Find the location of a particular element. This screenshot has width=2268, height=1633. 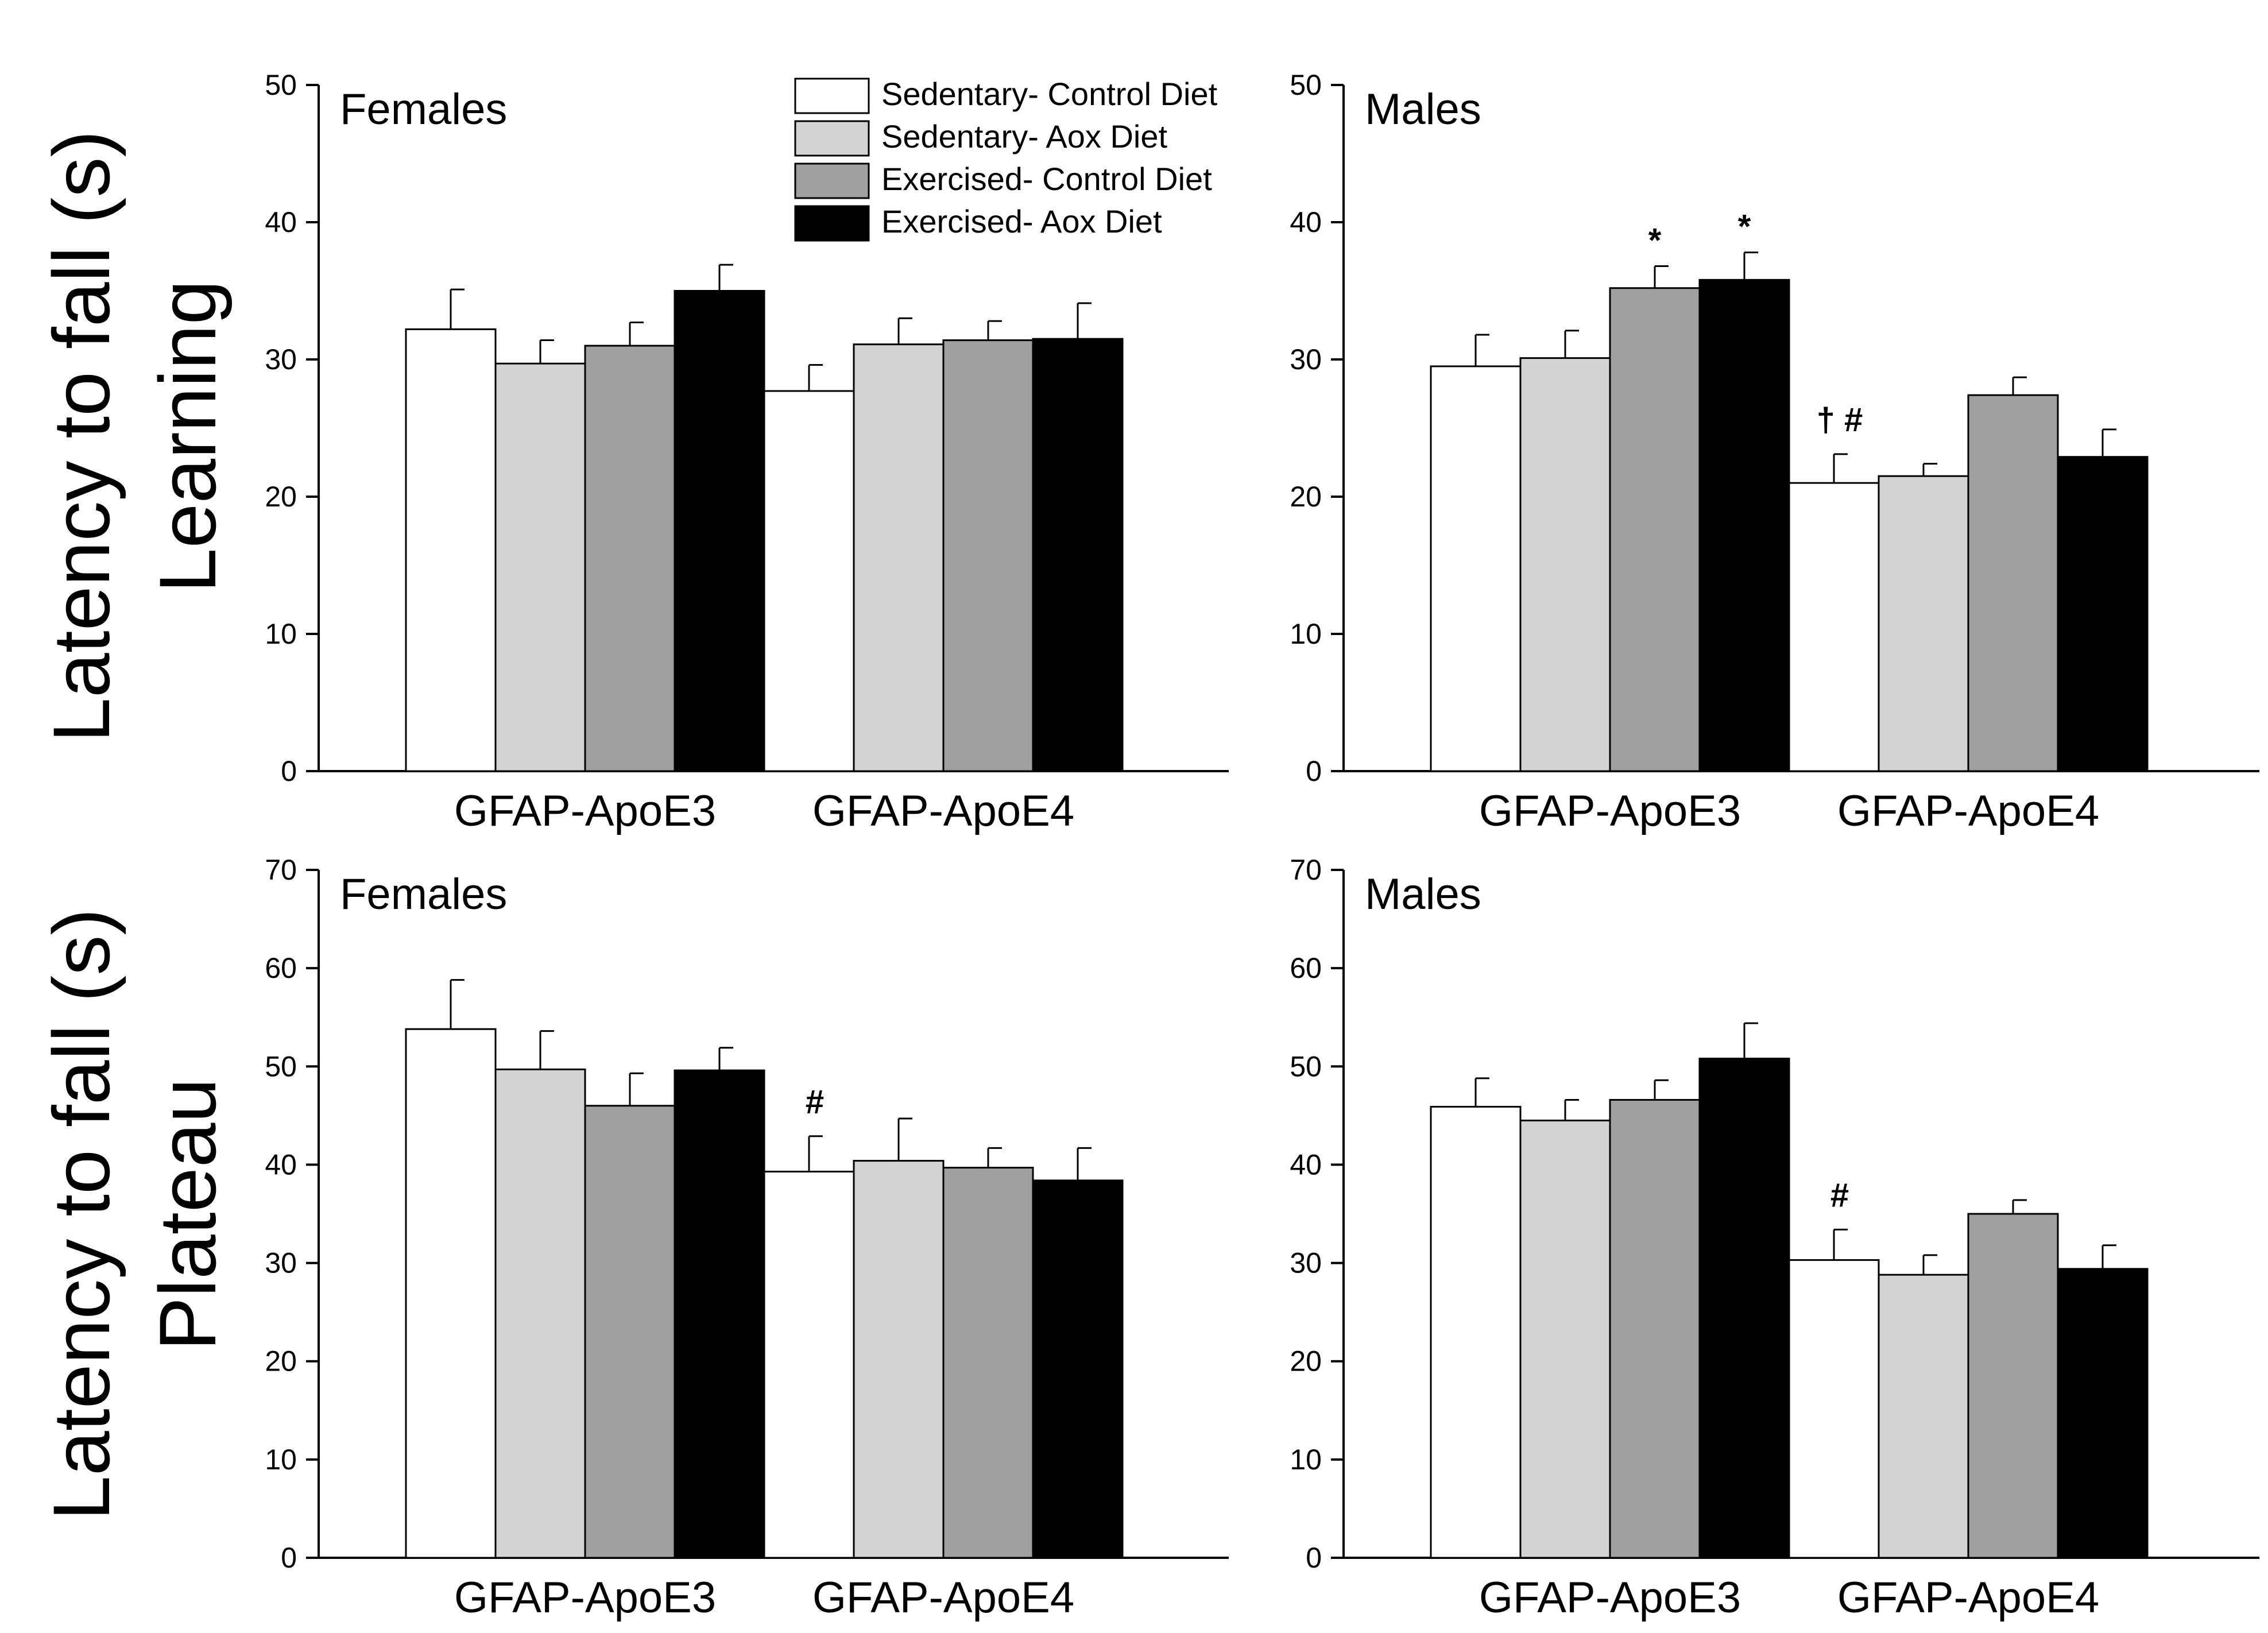

significance-marker: † # is located at coordinates (1840, 420).